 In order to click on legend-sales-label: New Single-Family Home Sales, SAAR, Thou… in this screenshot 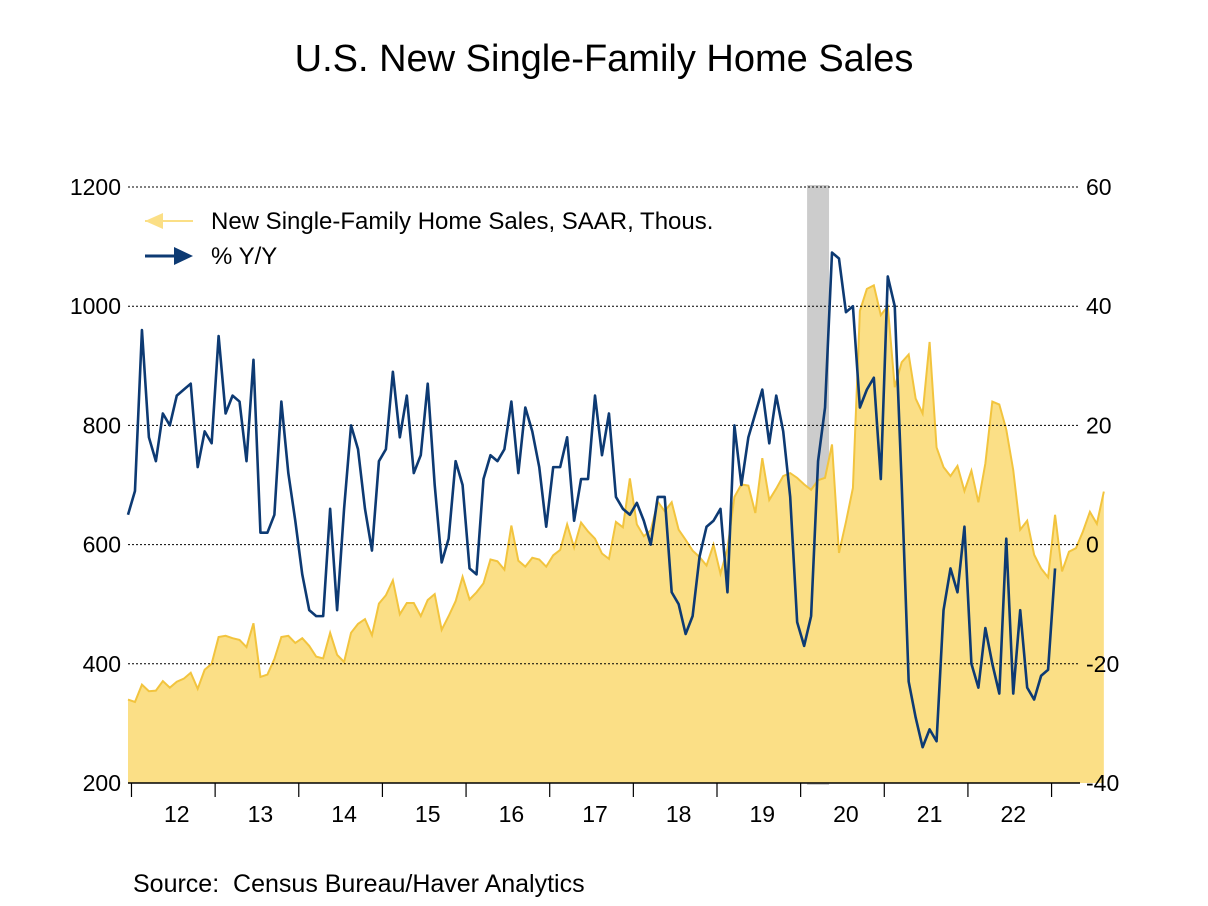, I will do `click(462, 221)`.